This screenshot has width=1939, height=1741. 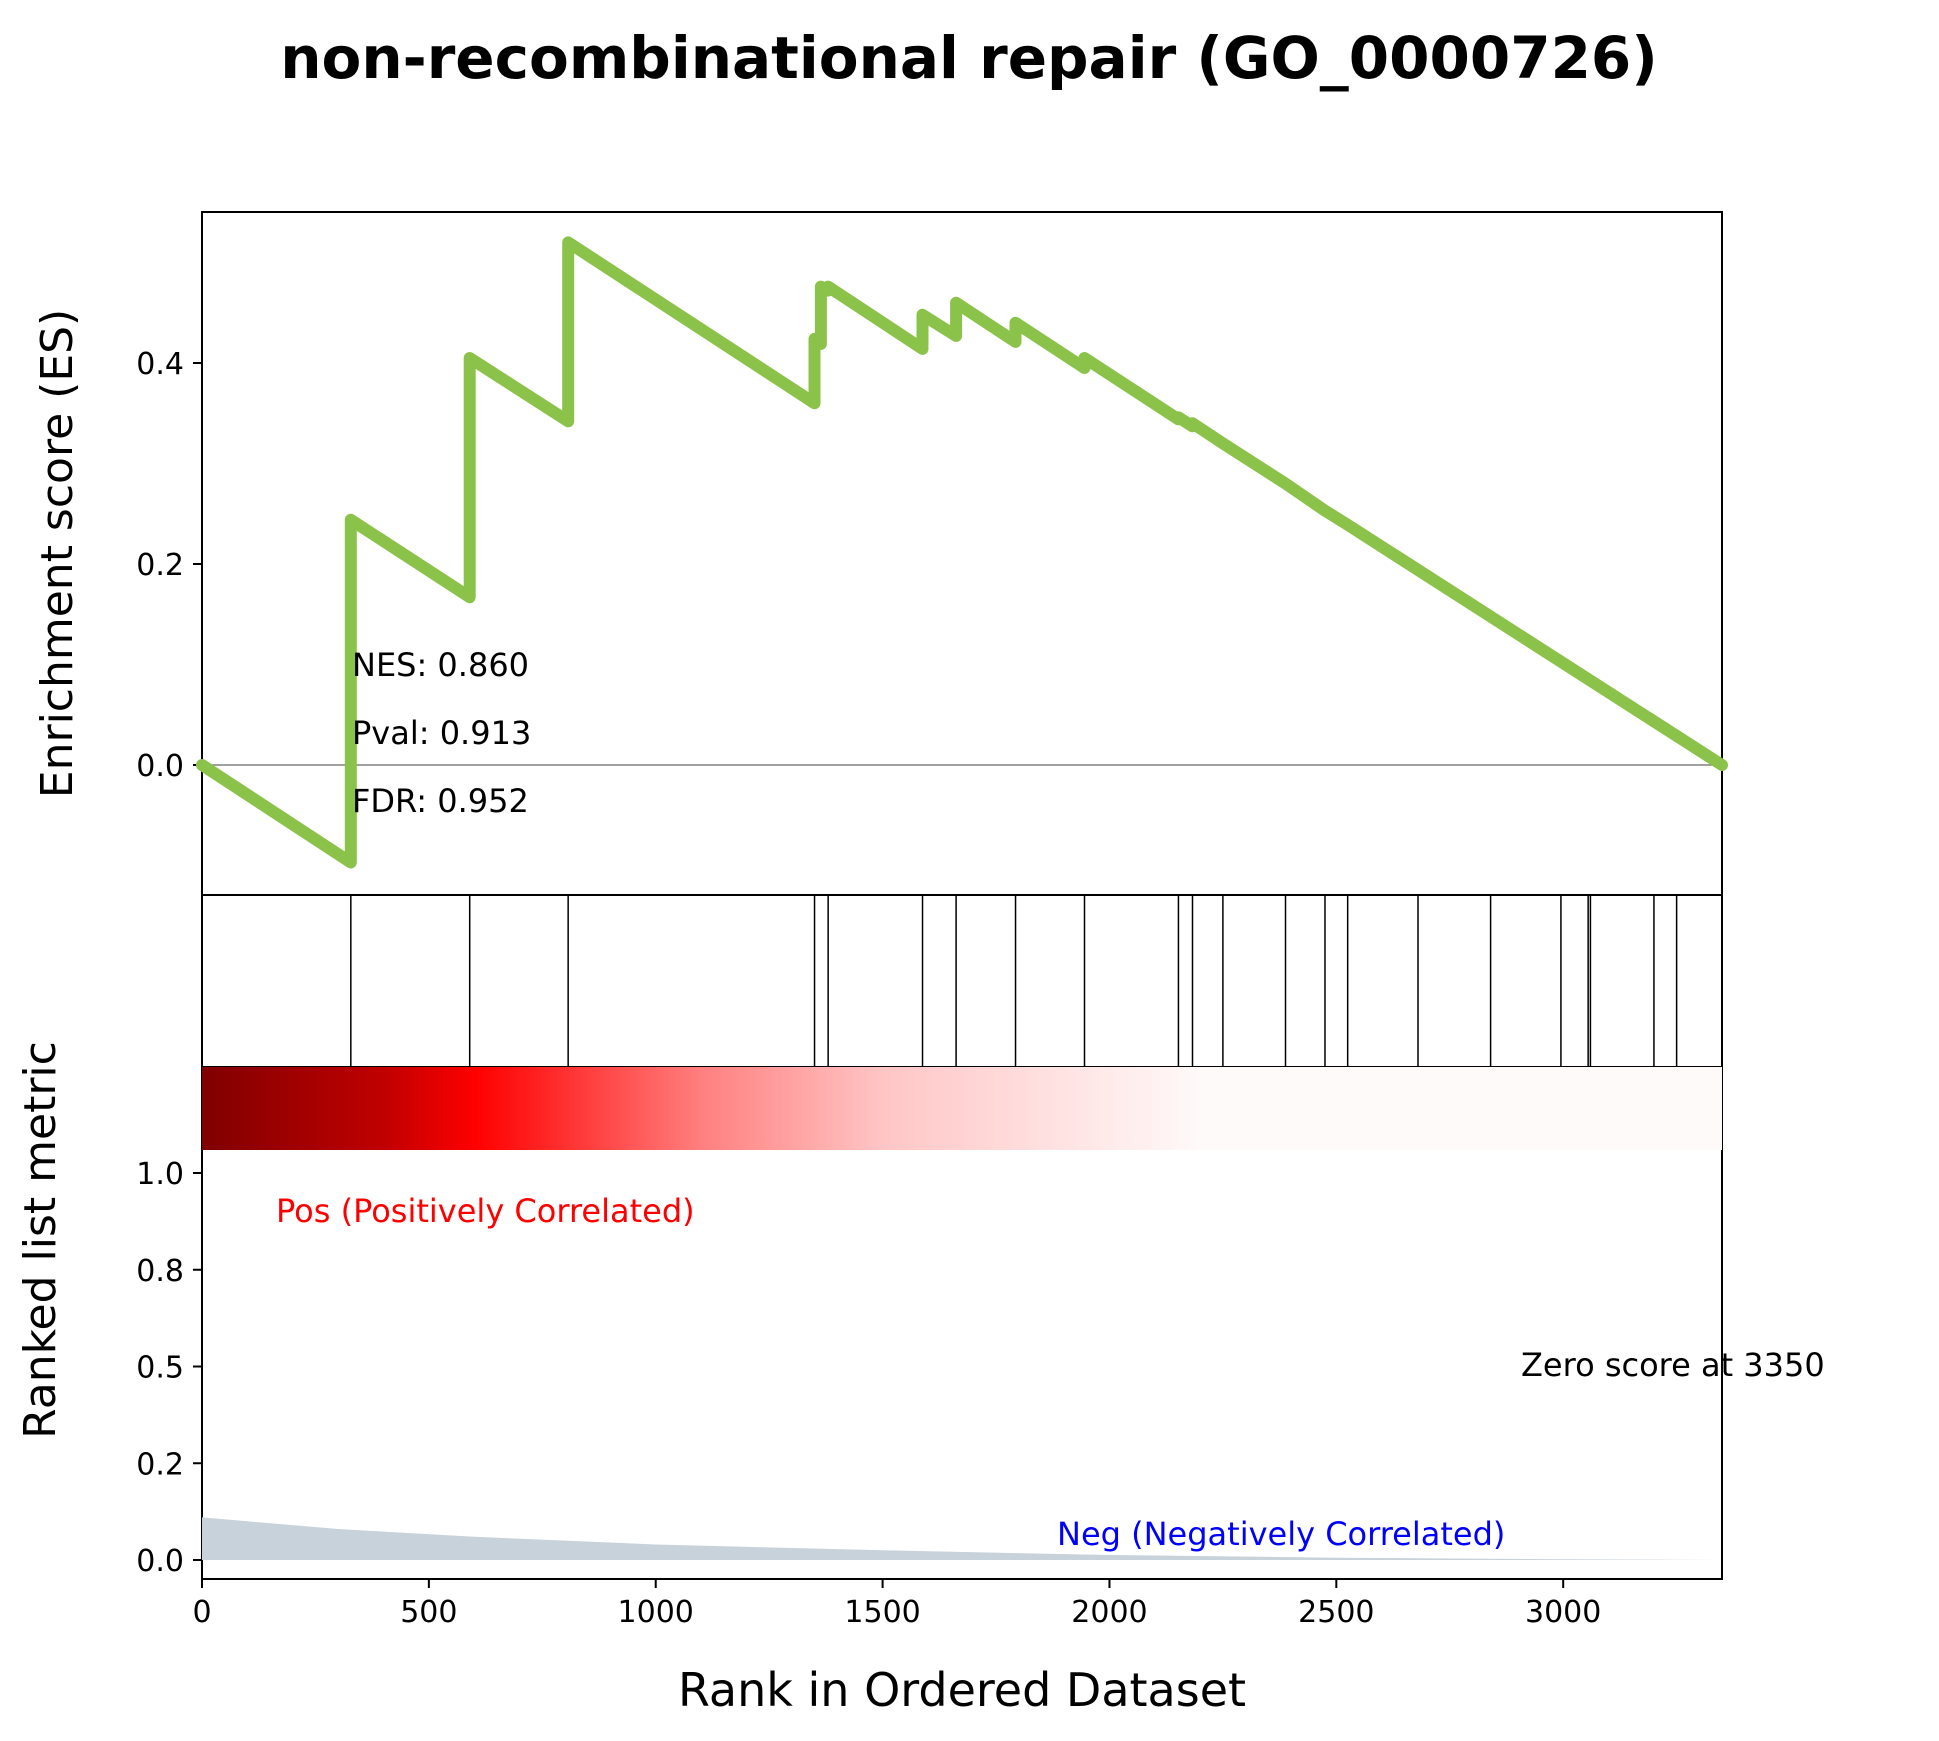 What do you see at coordinates (440, 665) in the screenshot?
I see `es-annotation: NES: 0.860` at bounding box center [440, 665].